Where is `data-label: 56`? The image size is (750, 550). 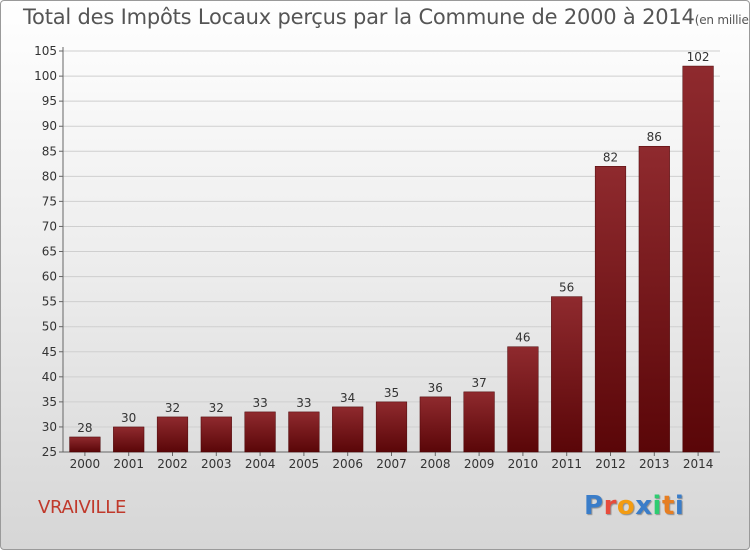
data-label: 56 is located at coordinates (566, 288).